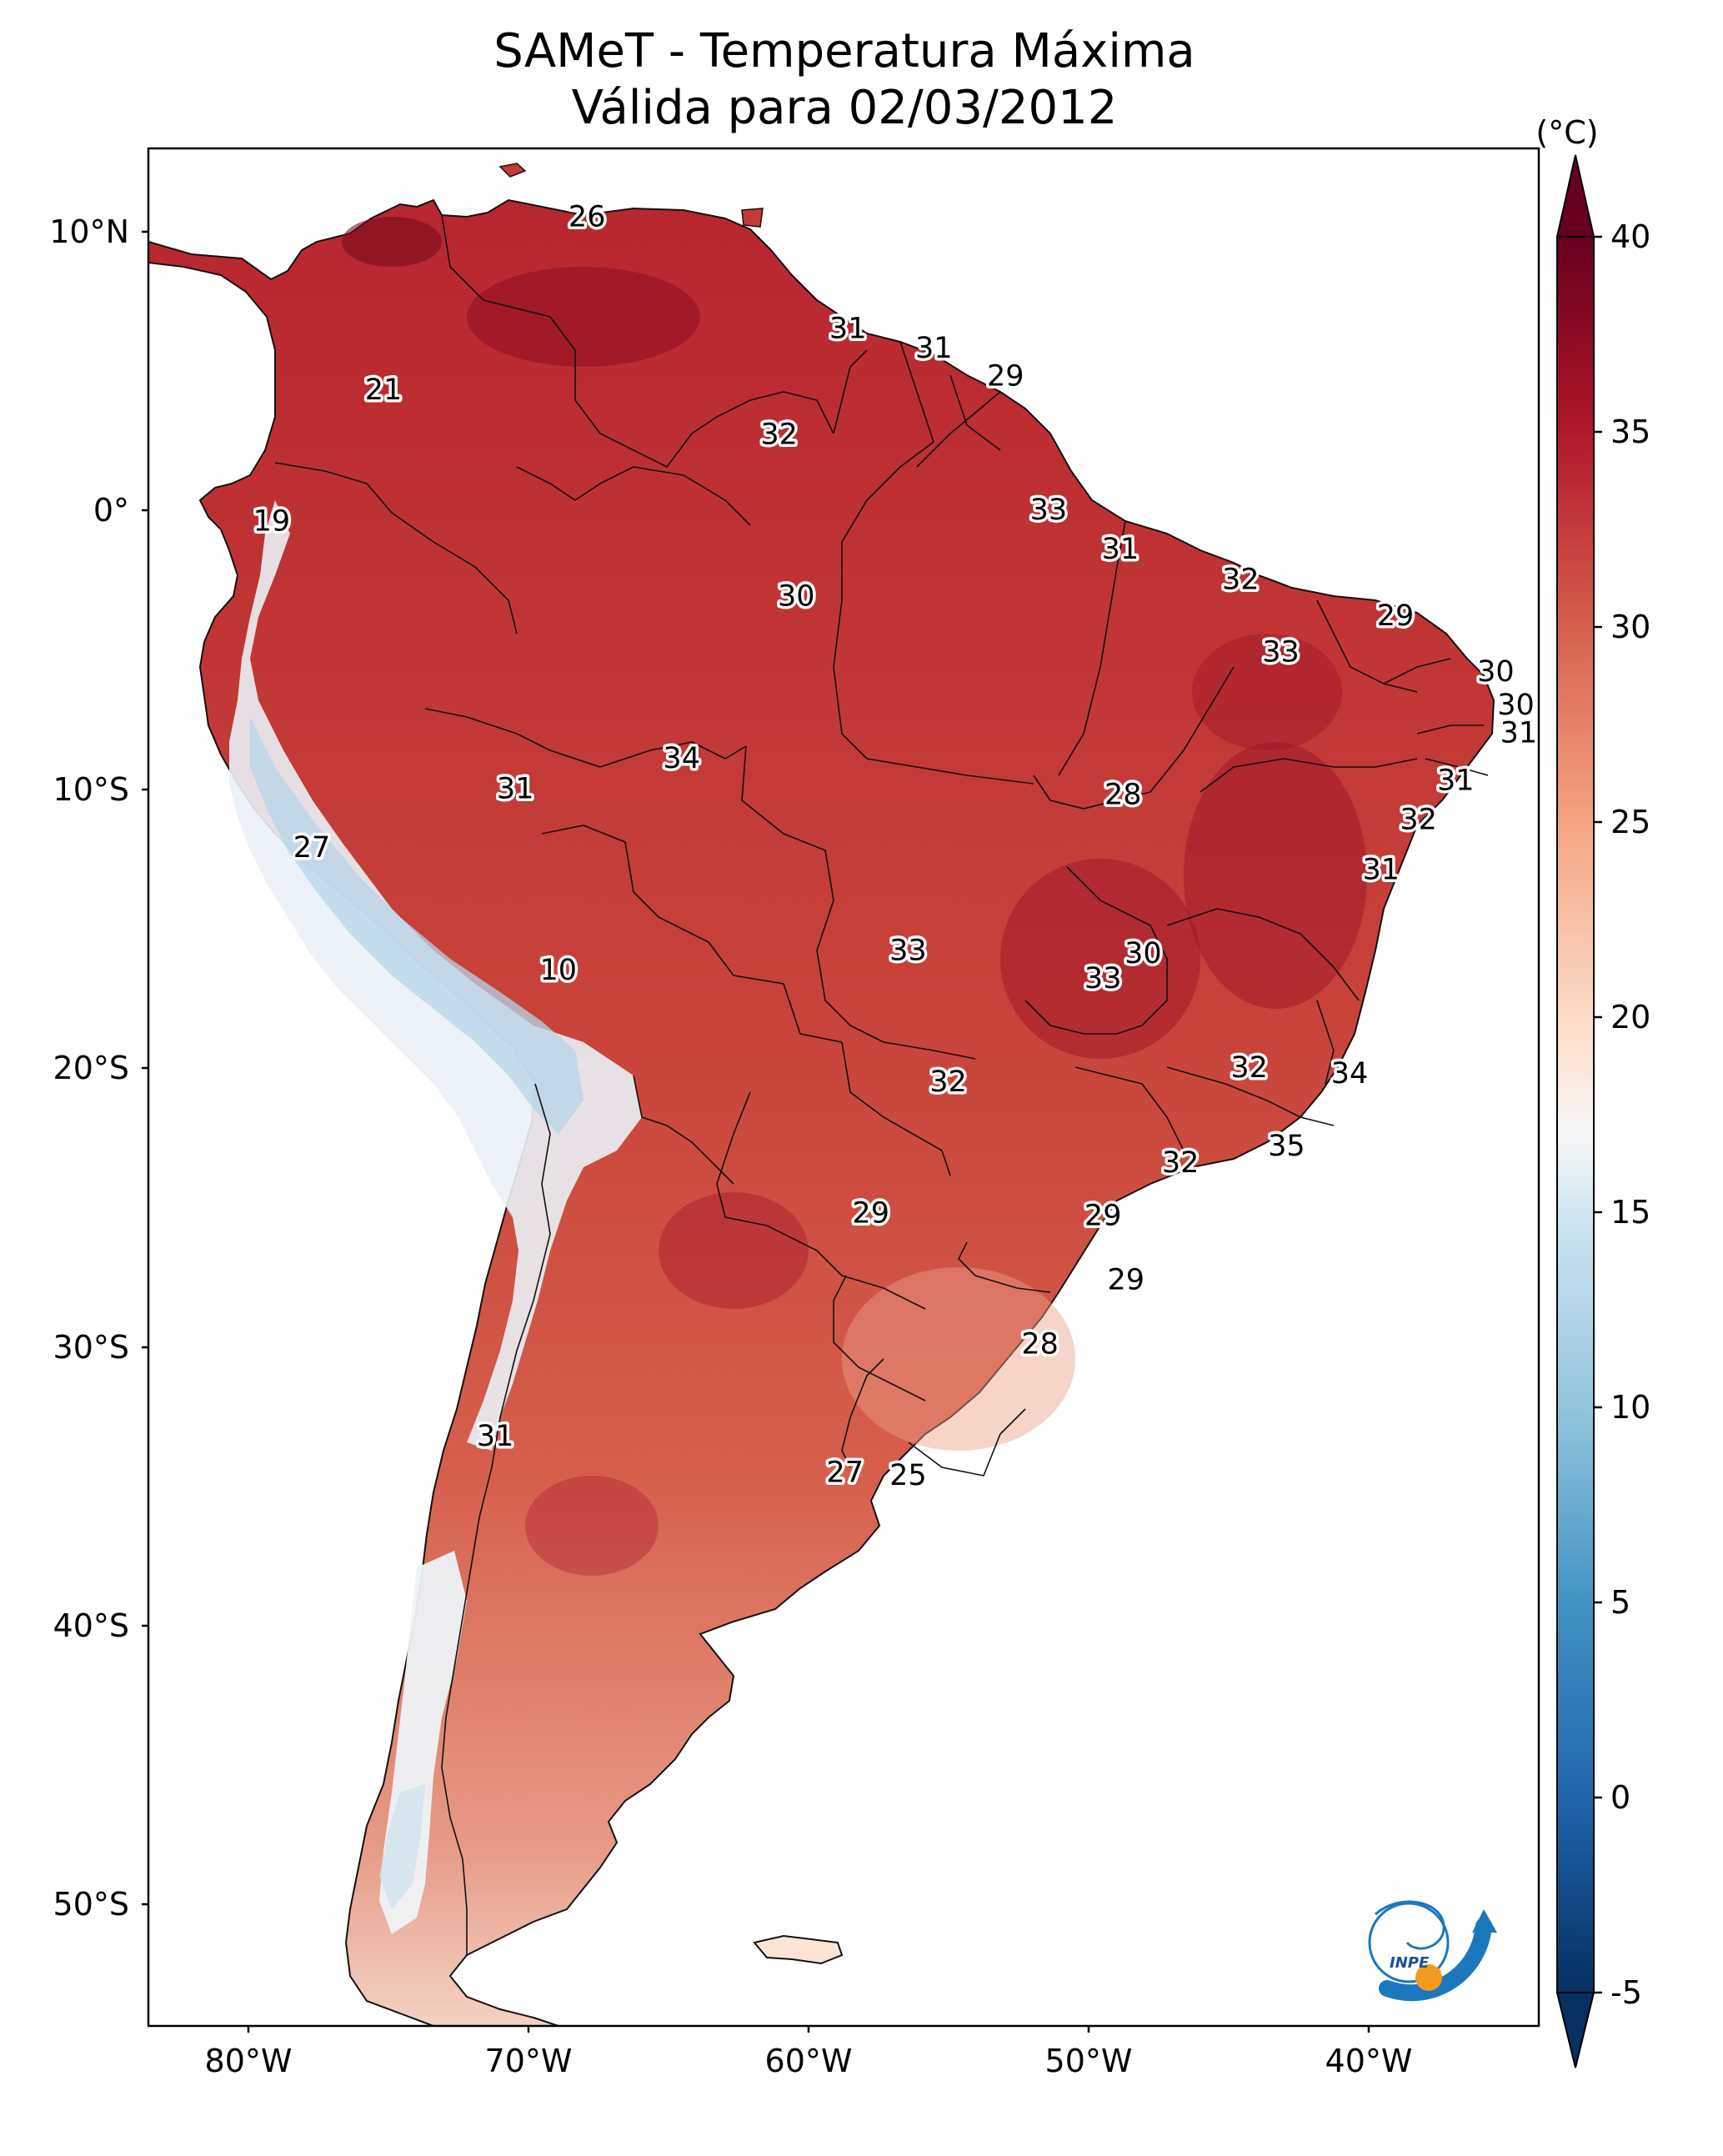 This screenshot has height=2156, width=1723. I want to click on hot-spot-pampas, so click(592, 1526).